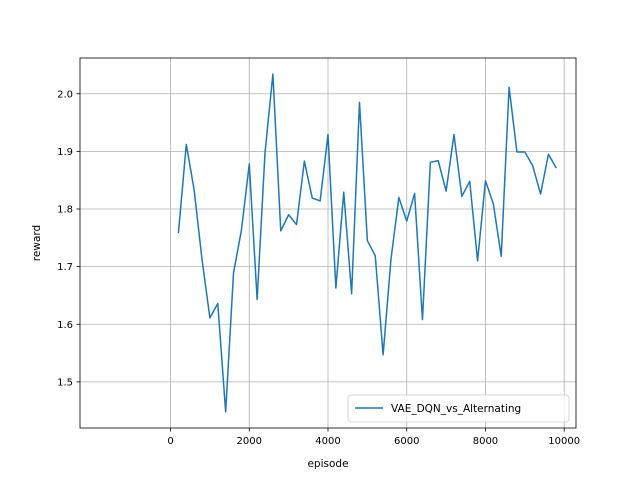  Describe the element at coordinates (65, 94) in the screenshot. I see `y-tick-label: 2.0` at that location.